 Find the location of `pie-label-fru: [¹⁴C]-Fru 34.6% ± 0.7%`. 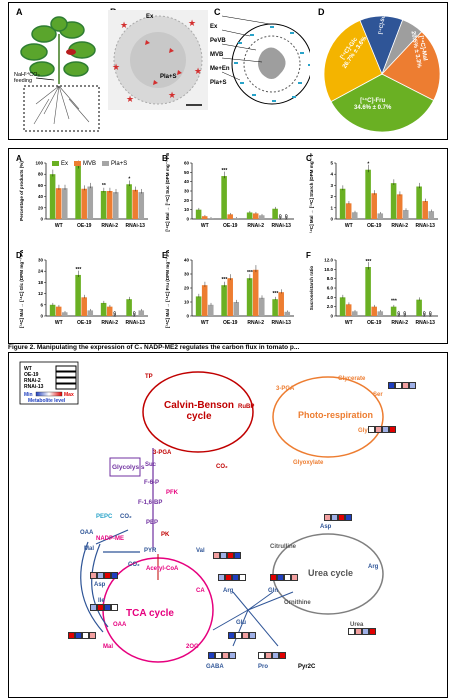

pie-label-fru: [¹⁴C]-Fru 34.6% ± 0.7% is located at coordinates (372, 105).